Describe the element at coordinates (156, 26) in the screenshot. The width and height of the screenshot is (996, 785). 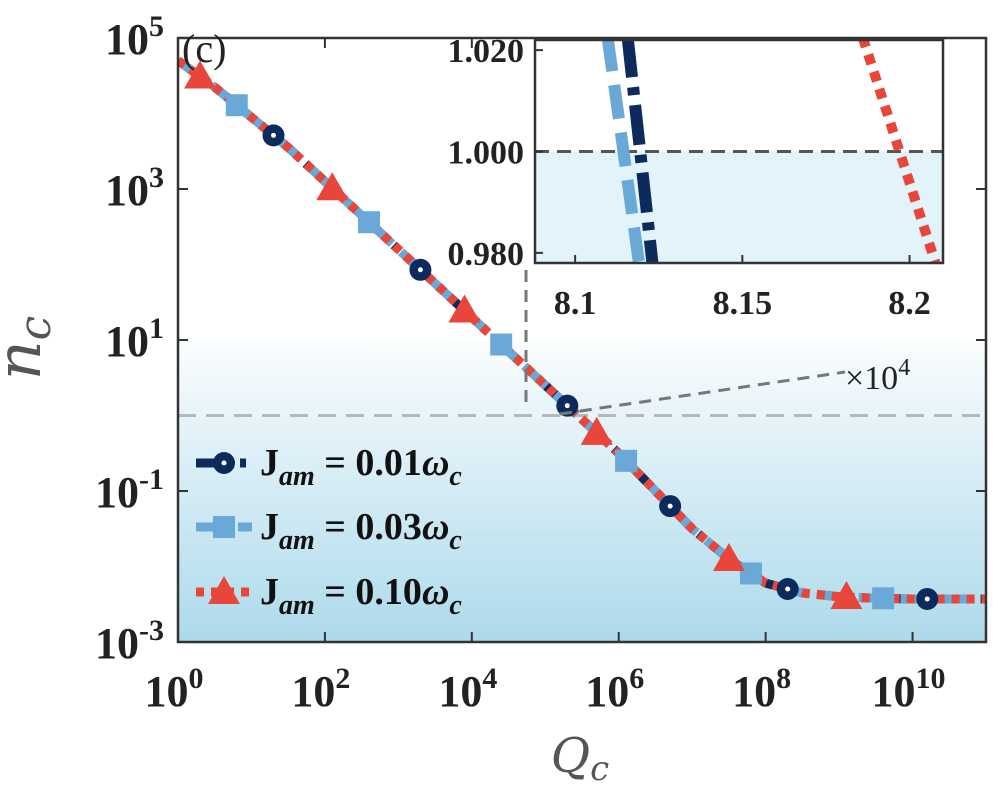
I see `y-tick-exp: 5` at that location.